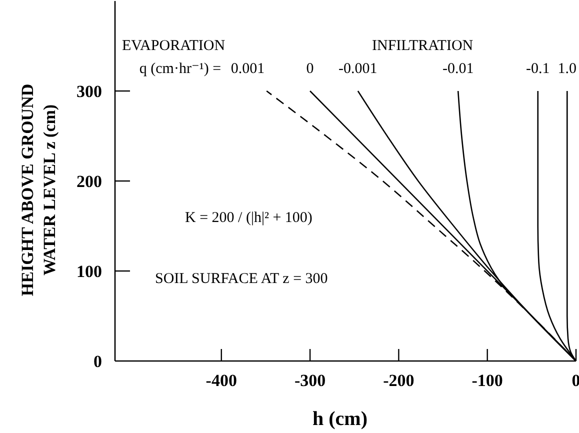  I want to click on annotation: SOIL SURFACE AT z = 300, so click(241, 279).